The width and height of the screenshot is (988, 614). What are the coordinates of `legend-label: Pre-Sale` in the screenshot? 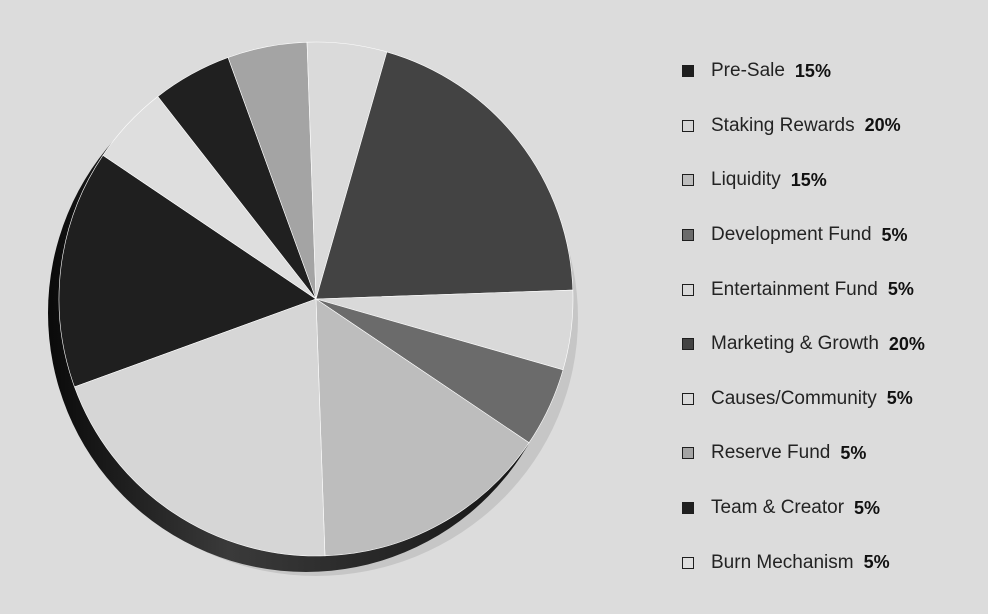 It's located at (748, 71).